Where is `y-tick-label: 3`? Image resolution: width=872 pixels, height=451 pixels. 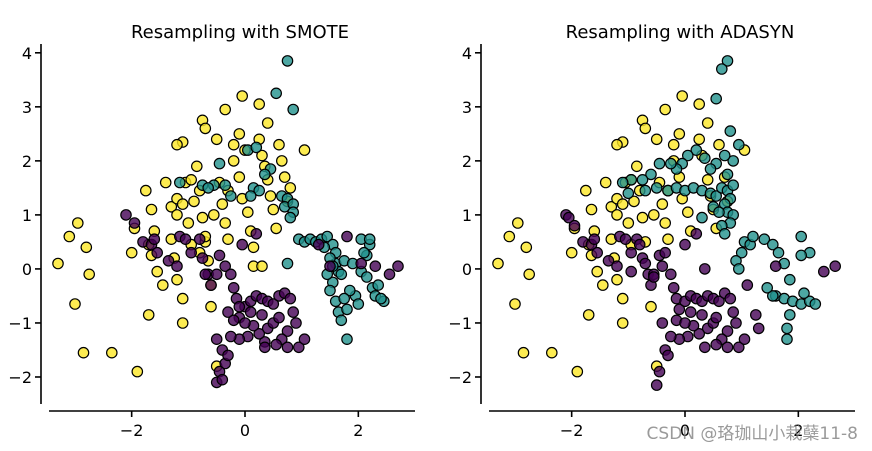
y-tick-label: 3 is located at coordinates (467, 107).